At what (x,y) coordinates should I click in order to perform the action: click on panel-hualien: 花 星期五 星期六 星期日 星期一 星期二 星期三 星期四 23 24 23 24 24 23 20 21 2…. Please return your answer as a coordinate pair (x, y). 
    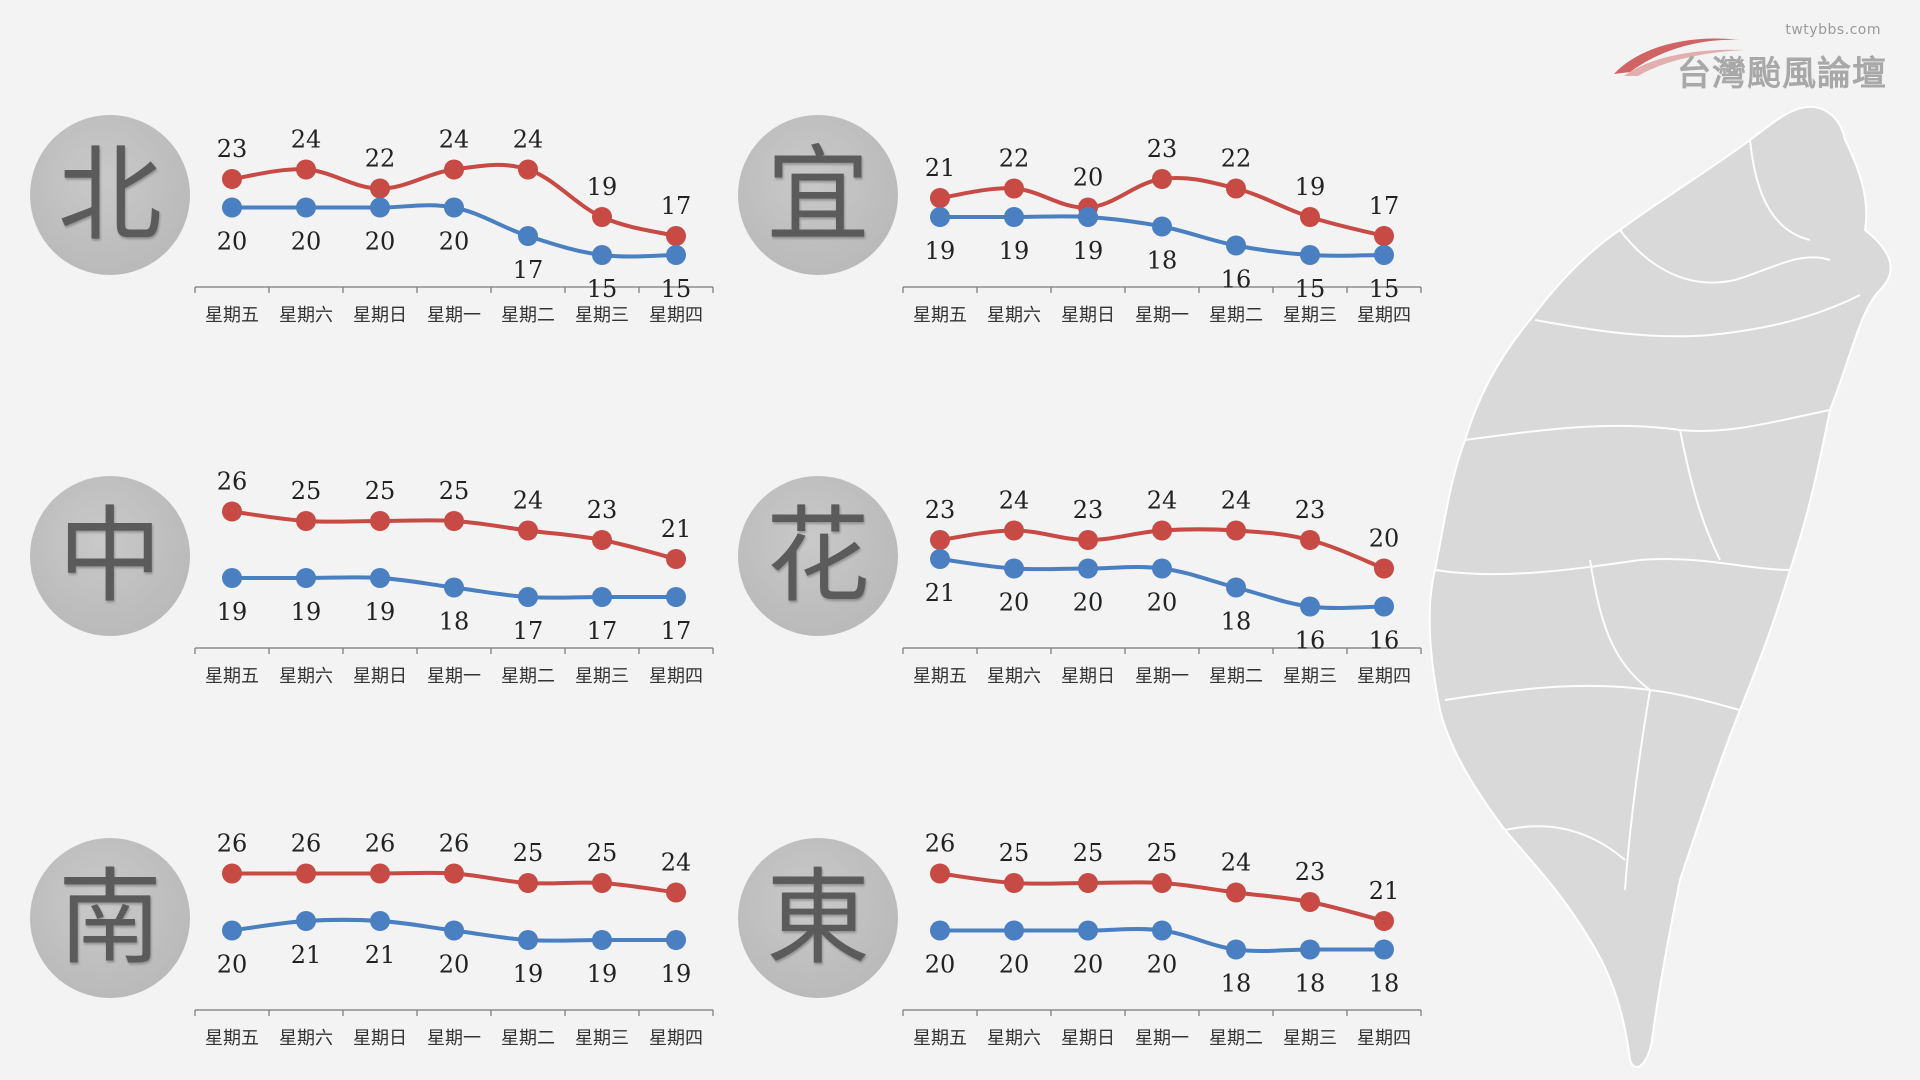
    Looking at the image, I should click on (1098, 596).